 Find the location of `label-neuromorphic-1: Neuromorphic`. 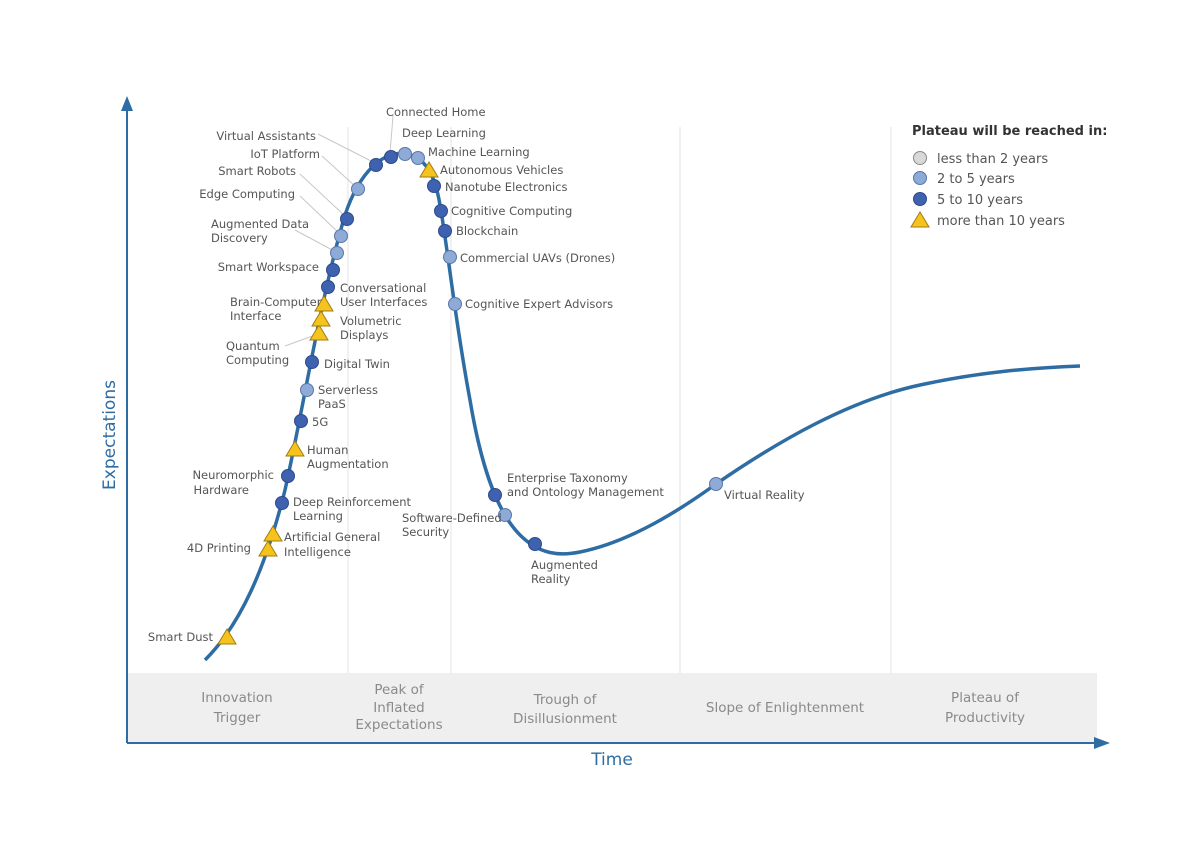

label-neuromorphic-1: Neuromorphic is located at coordinates (233, 475).